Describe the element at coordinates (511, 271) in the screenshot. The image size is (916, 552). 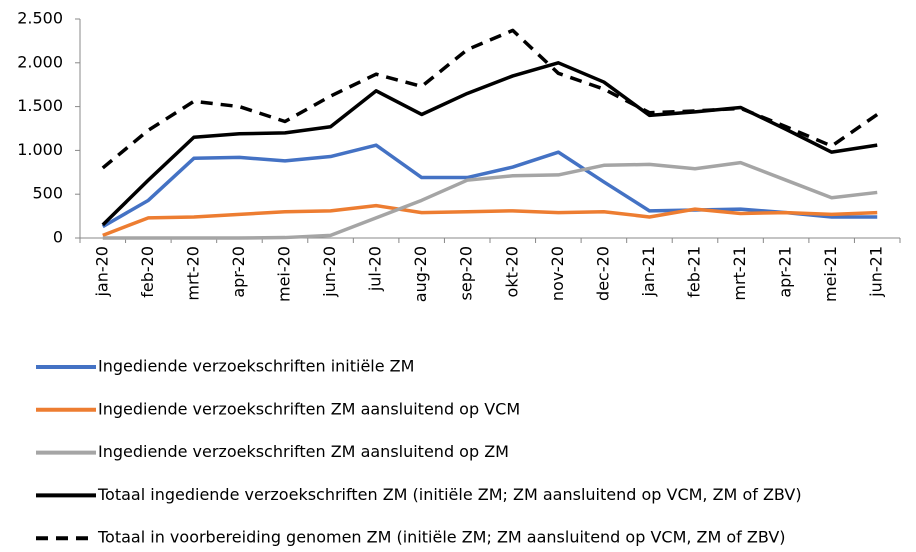
I see `x-tick-label: okt-20` at that location.